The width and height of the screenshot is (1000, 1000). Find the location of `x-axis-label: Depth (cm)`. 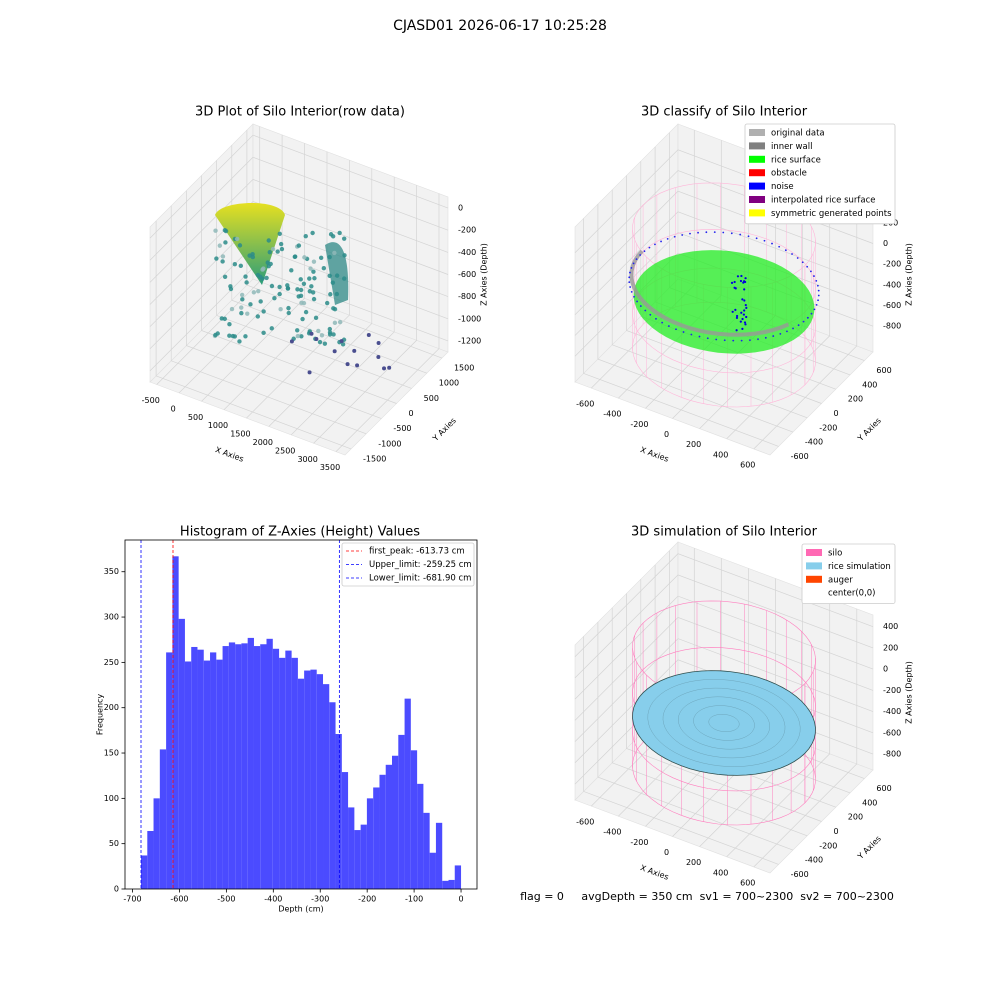

x-axis-label: Depth (cm) is located at coordinates (300, 909).